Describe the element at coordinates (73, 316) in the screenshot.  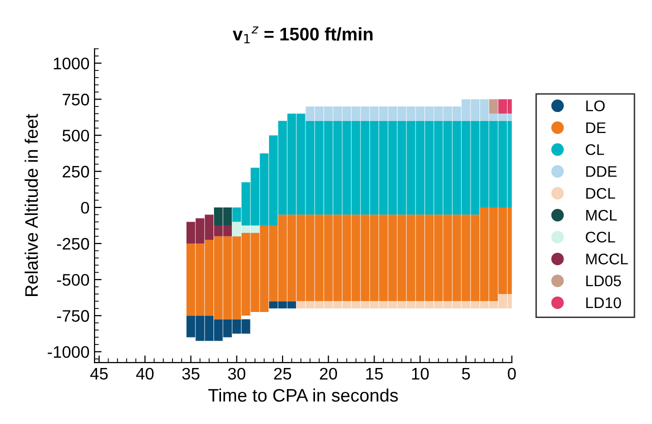
I see `y-tick-label: -750` at that location.